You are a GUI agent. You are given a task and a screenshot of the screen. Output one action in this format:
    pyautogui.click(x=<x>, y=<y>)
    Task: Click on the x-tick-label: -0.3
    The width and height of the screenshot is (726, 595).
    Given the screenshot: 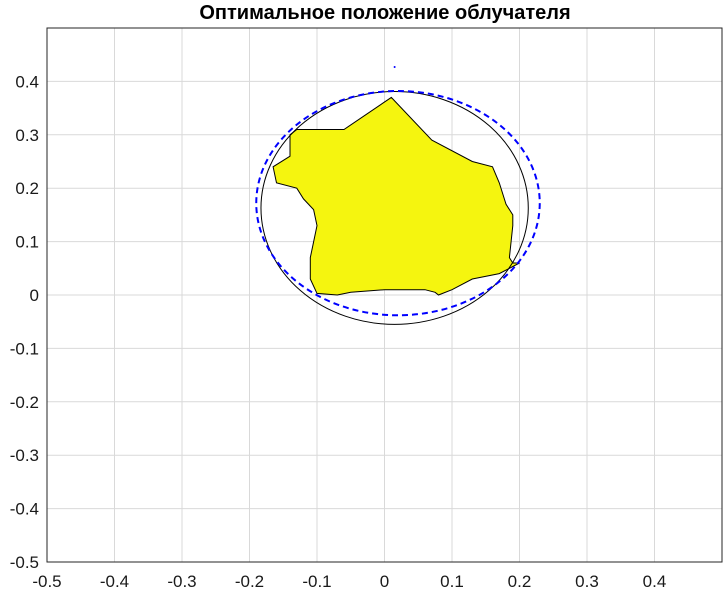 What is the action you would take?
    pyautogui.click(x=181, y=581)
    